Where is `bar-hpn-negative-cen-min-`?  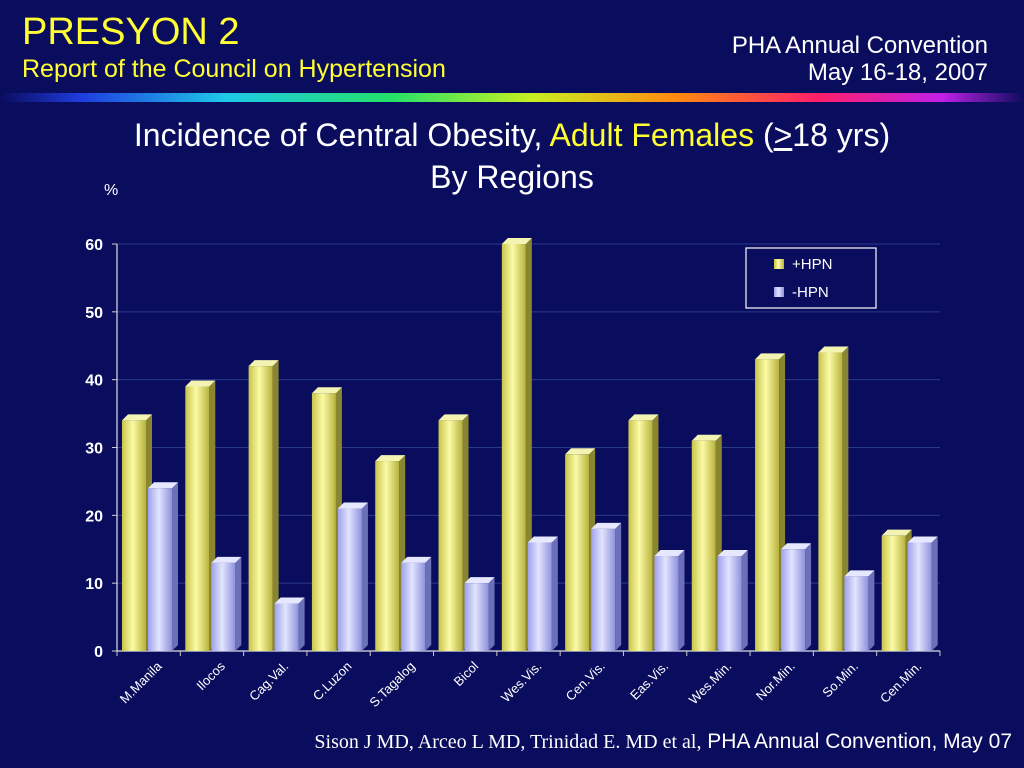 bar-hpn-negative-cen-min- is located at coordinates (922, 593).